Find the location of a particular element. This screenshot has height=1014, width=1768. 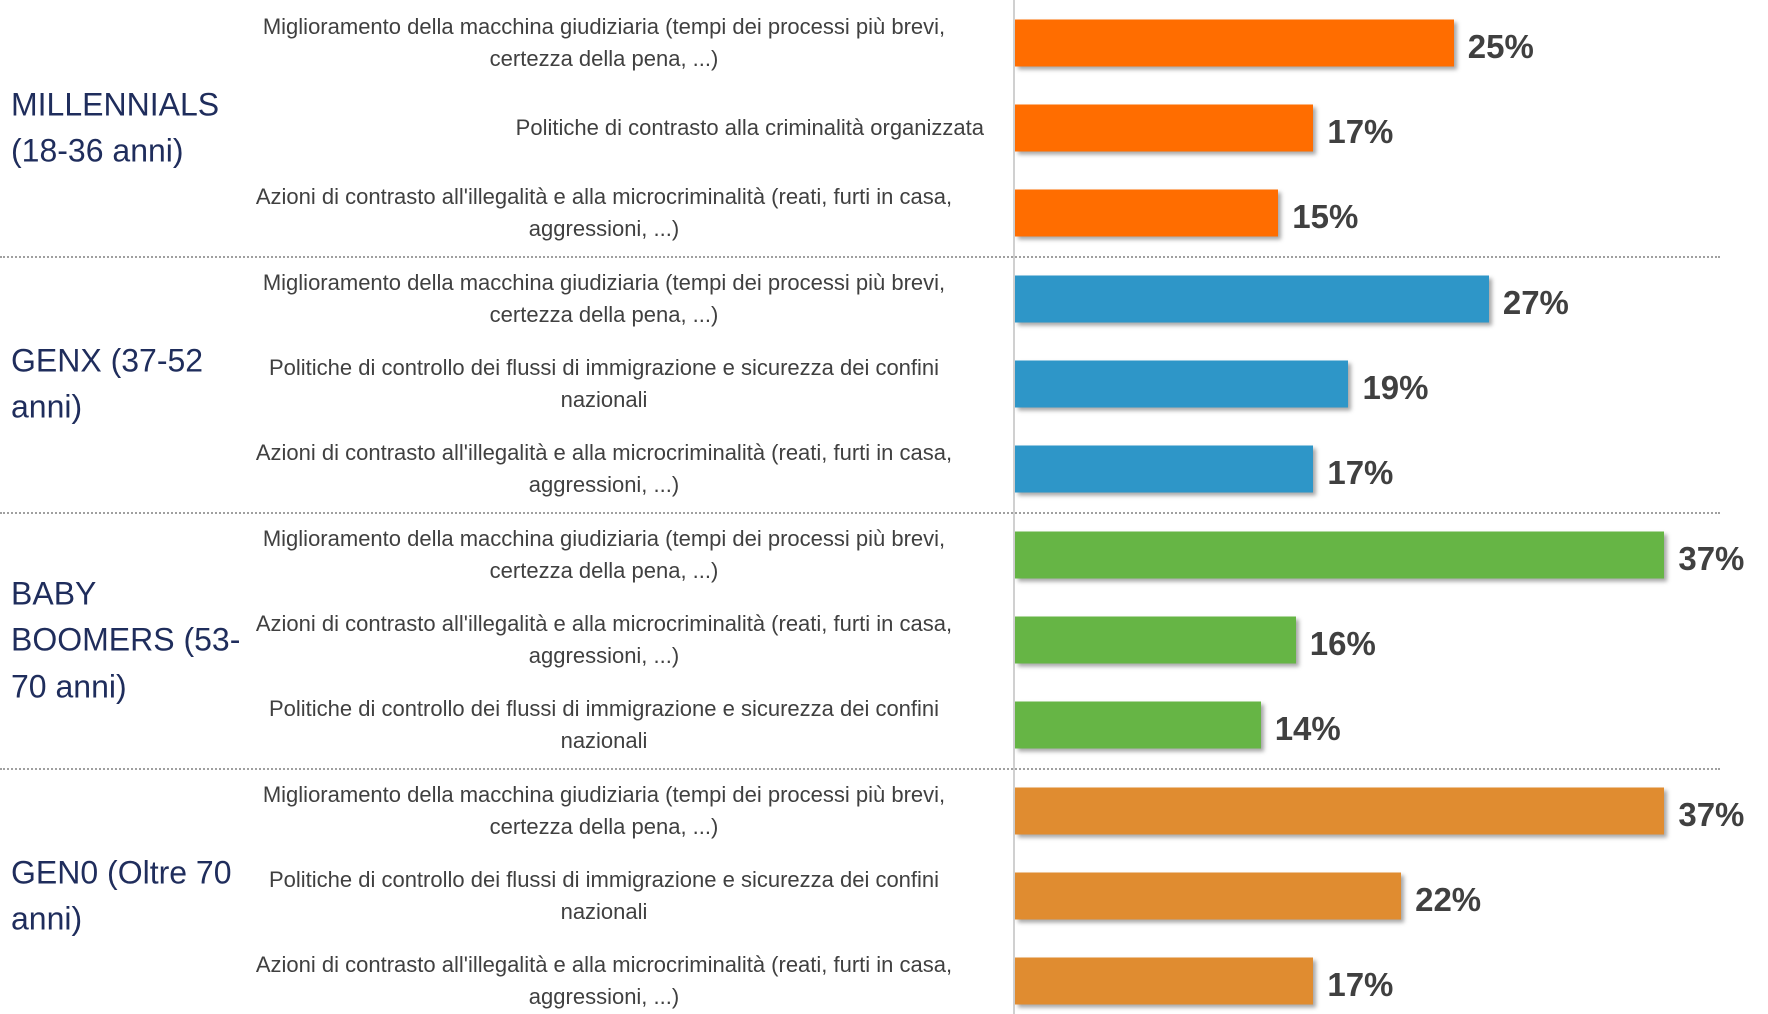

value-label: 14% is located at coordinates (1307, 728).